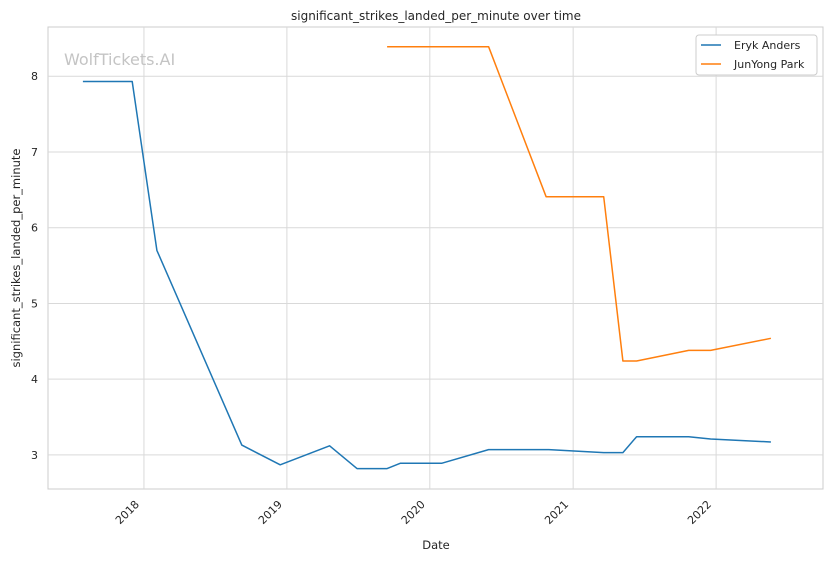  What do you see at coordinates (119, 59) in the screenshot?
I see `watermark: WolfTickets.AI` at bounding box center [119, 59].